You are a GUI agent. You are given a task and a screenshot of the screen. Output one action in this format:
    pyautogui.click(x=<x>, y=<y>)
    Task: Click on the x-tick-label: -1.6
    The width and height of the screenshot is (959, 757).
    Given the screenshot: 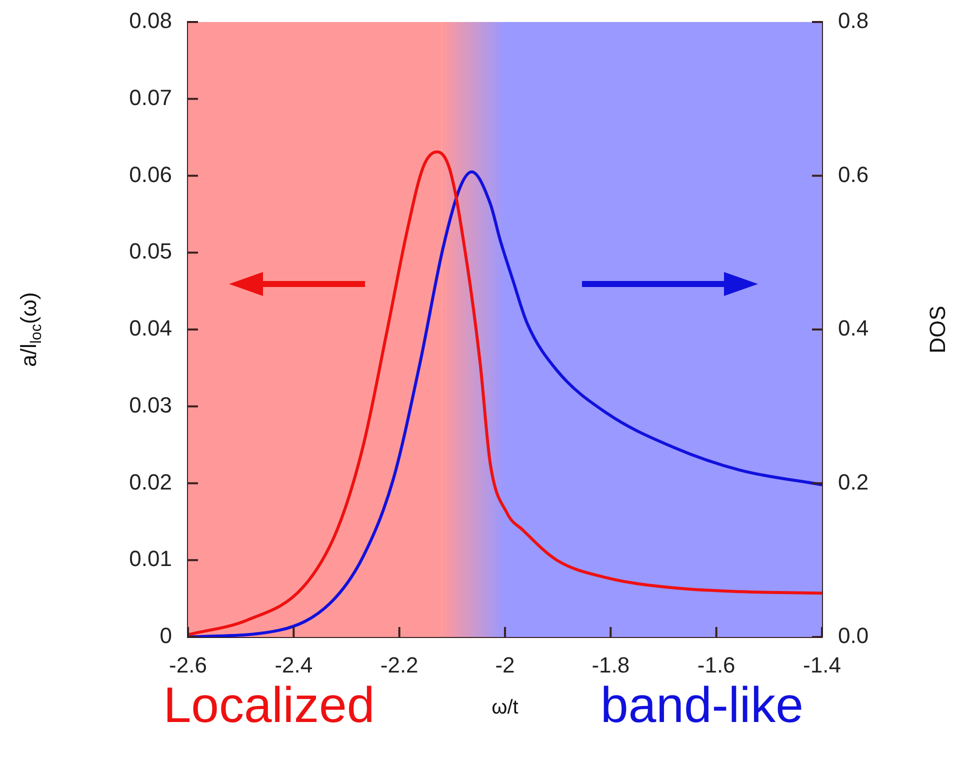 What is the action you would take?
    pyautogui.click(x=716, y=665)
    